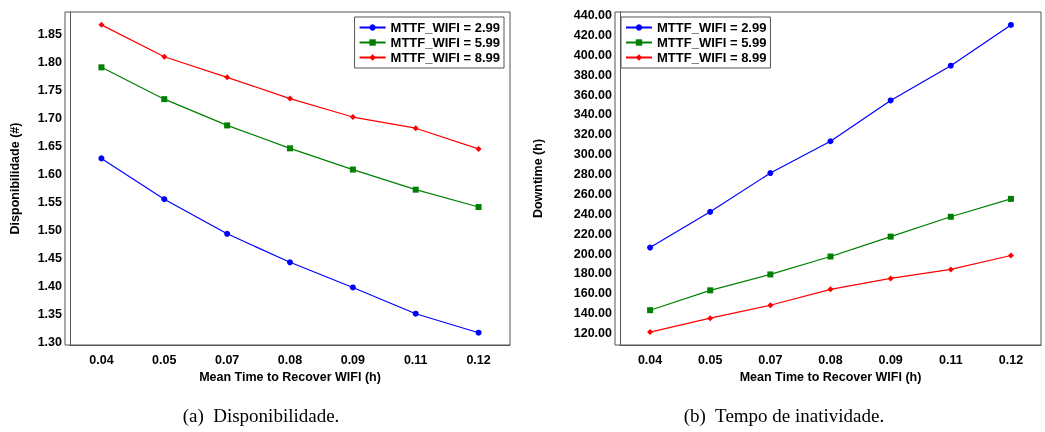 Image resolution: width=1045 pixels, height=432 pixels. I want to click on text: (b) Tempo de inatividade., so click(784, 416).